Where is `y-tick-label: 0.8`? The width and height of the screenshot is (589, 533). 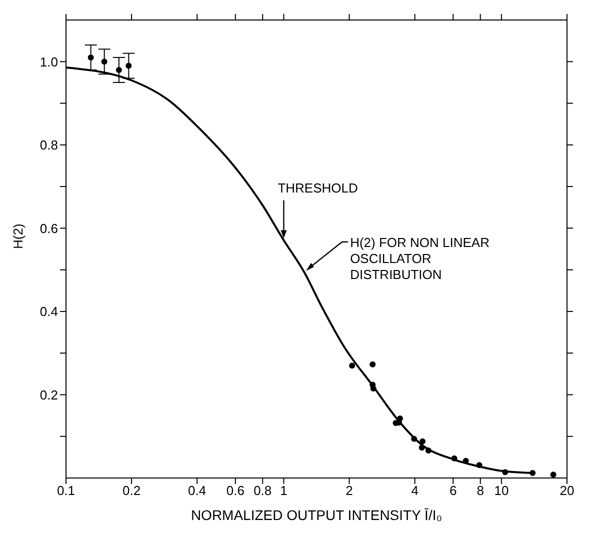
y-tick-label: 0.8 is located at coordinates (49, 145).